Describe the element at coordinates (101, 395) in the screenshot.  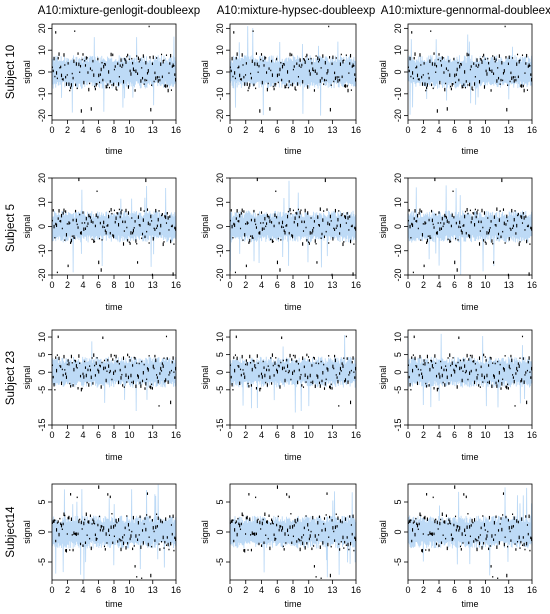
I see `panel-subject-23-genlogit: 0 2 4 6 8 10 13 16 time -15 -5 0 5 10 signal` at that location.